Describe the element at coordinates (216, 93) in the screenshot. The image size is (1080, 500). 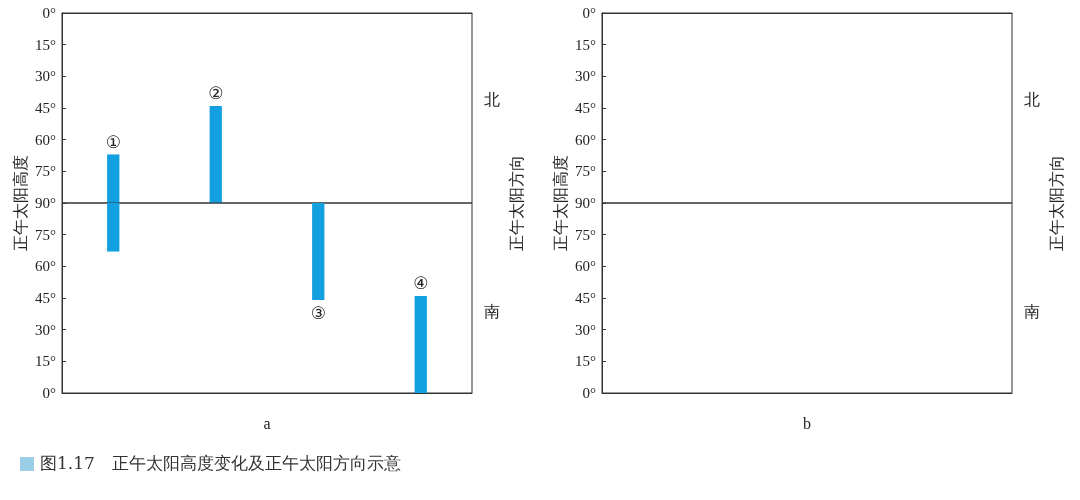
I see `x-tick-label: ②` at that location.